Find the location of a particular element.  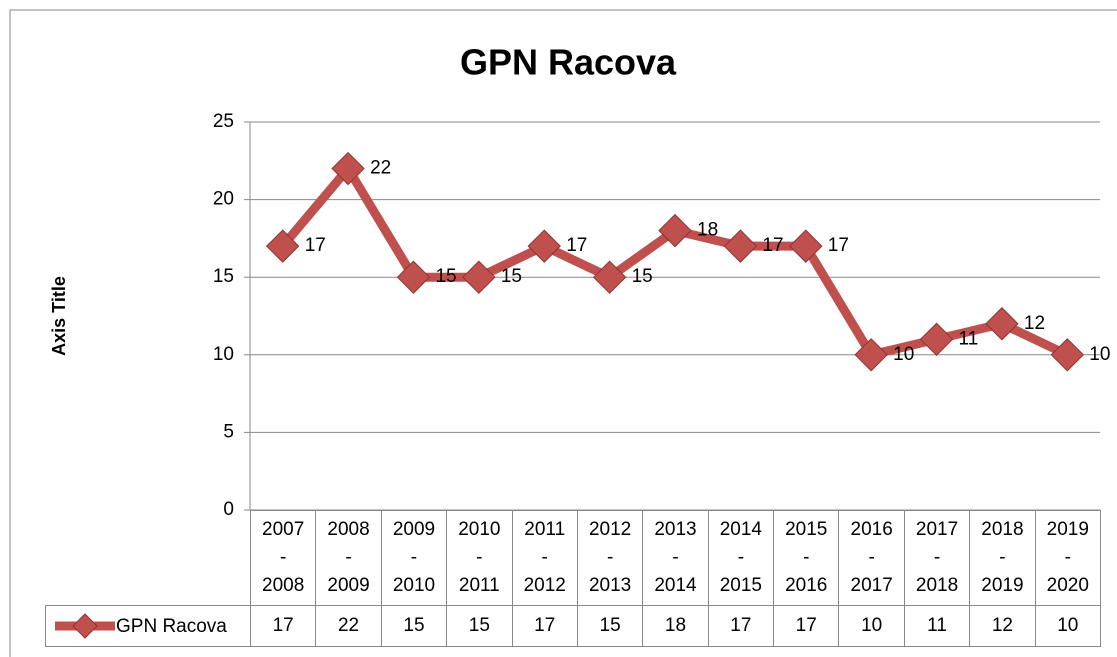

table-value: 22 is located at coordinates (348, 626).